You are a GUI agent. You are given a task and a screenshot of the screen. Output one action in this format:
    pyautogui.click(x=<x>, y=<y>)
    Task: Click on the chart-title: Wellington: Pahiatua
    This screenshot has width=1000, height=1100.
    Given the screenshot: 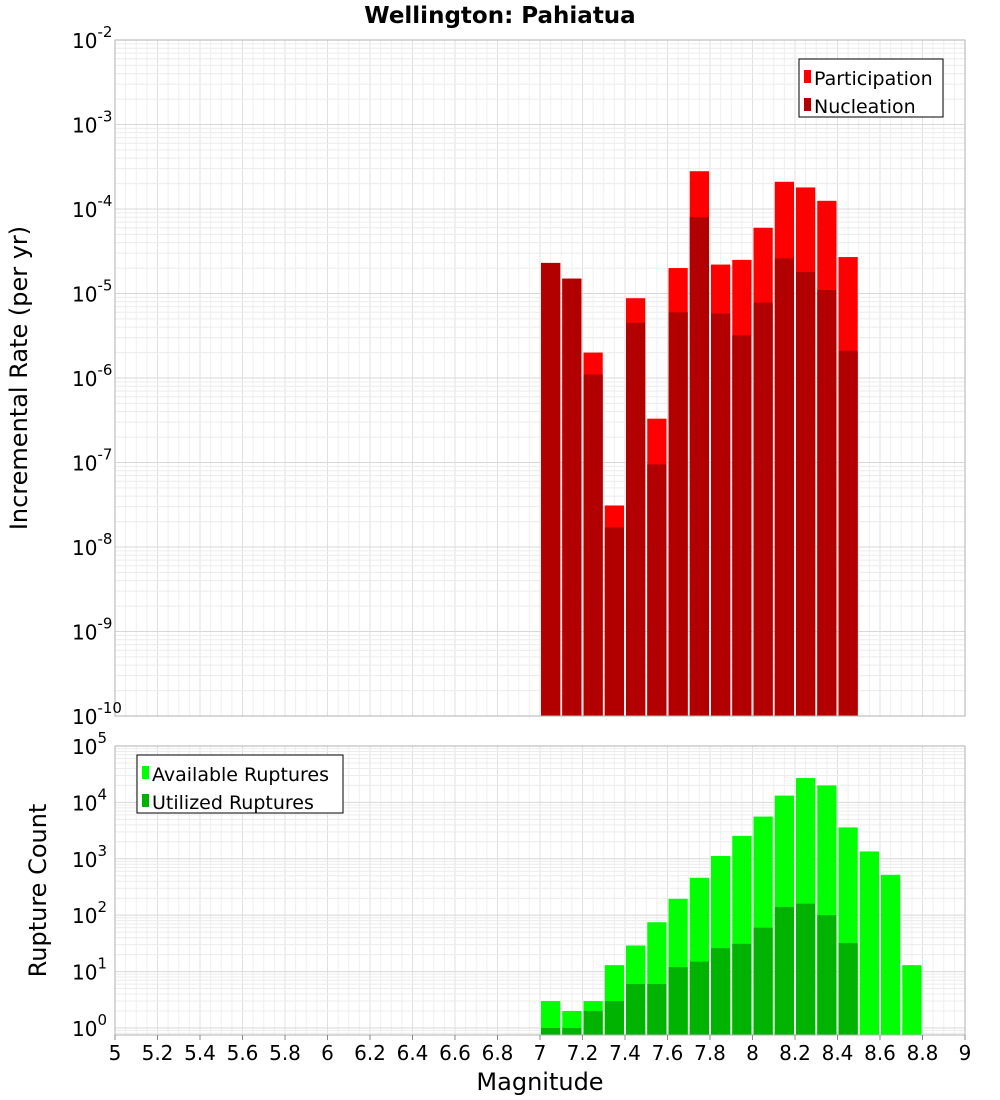 What is the action you would take?
    pyautogui.click(x=499, y=16)
    